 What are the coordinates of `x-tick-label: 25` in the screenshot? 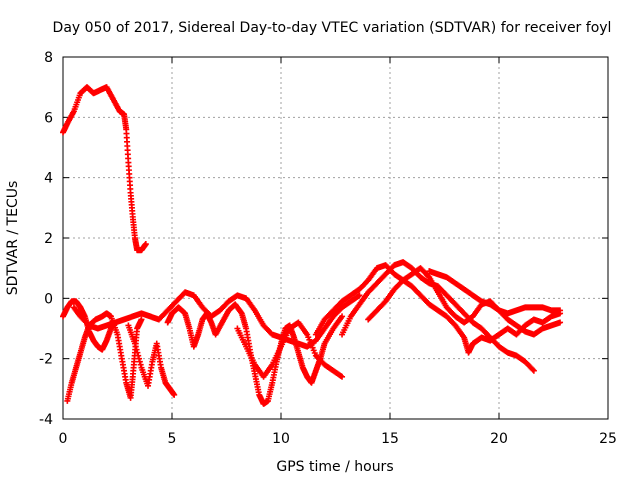 It's located at (608, 439).